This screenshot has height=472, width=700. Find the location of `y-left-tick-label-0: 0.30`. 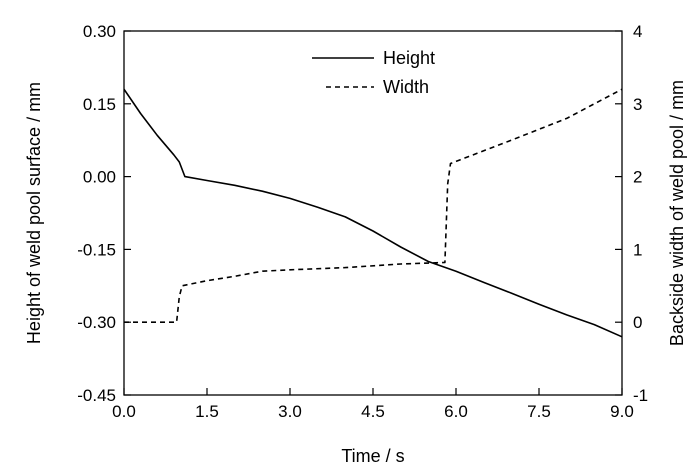

y-left-tick-label-0: 0.30 is located at coordinates (99, 31).